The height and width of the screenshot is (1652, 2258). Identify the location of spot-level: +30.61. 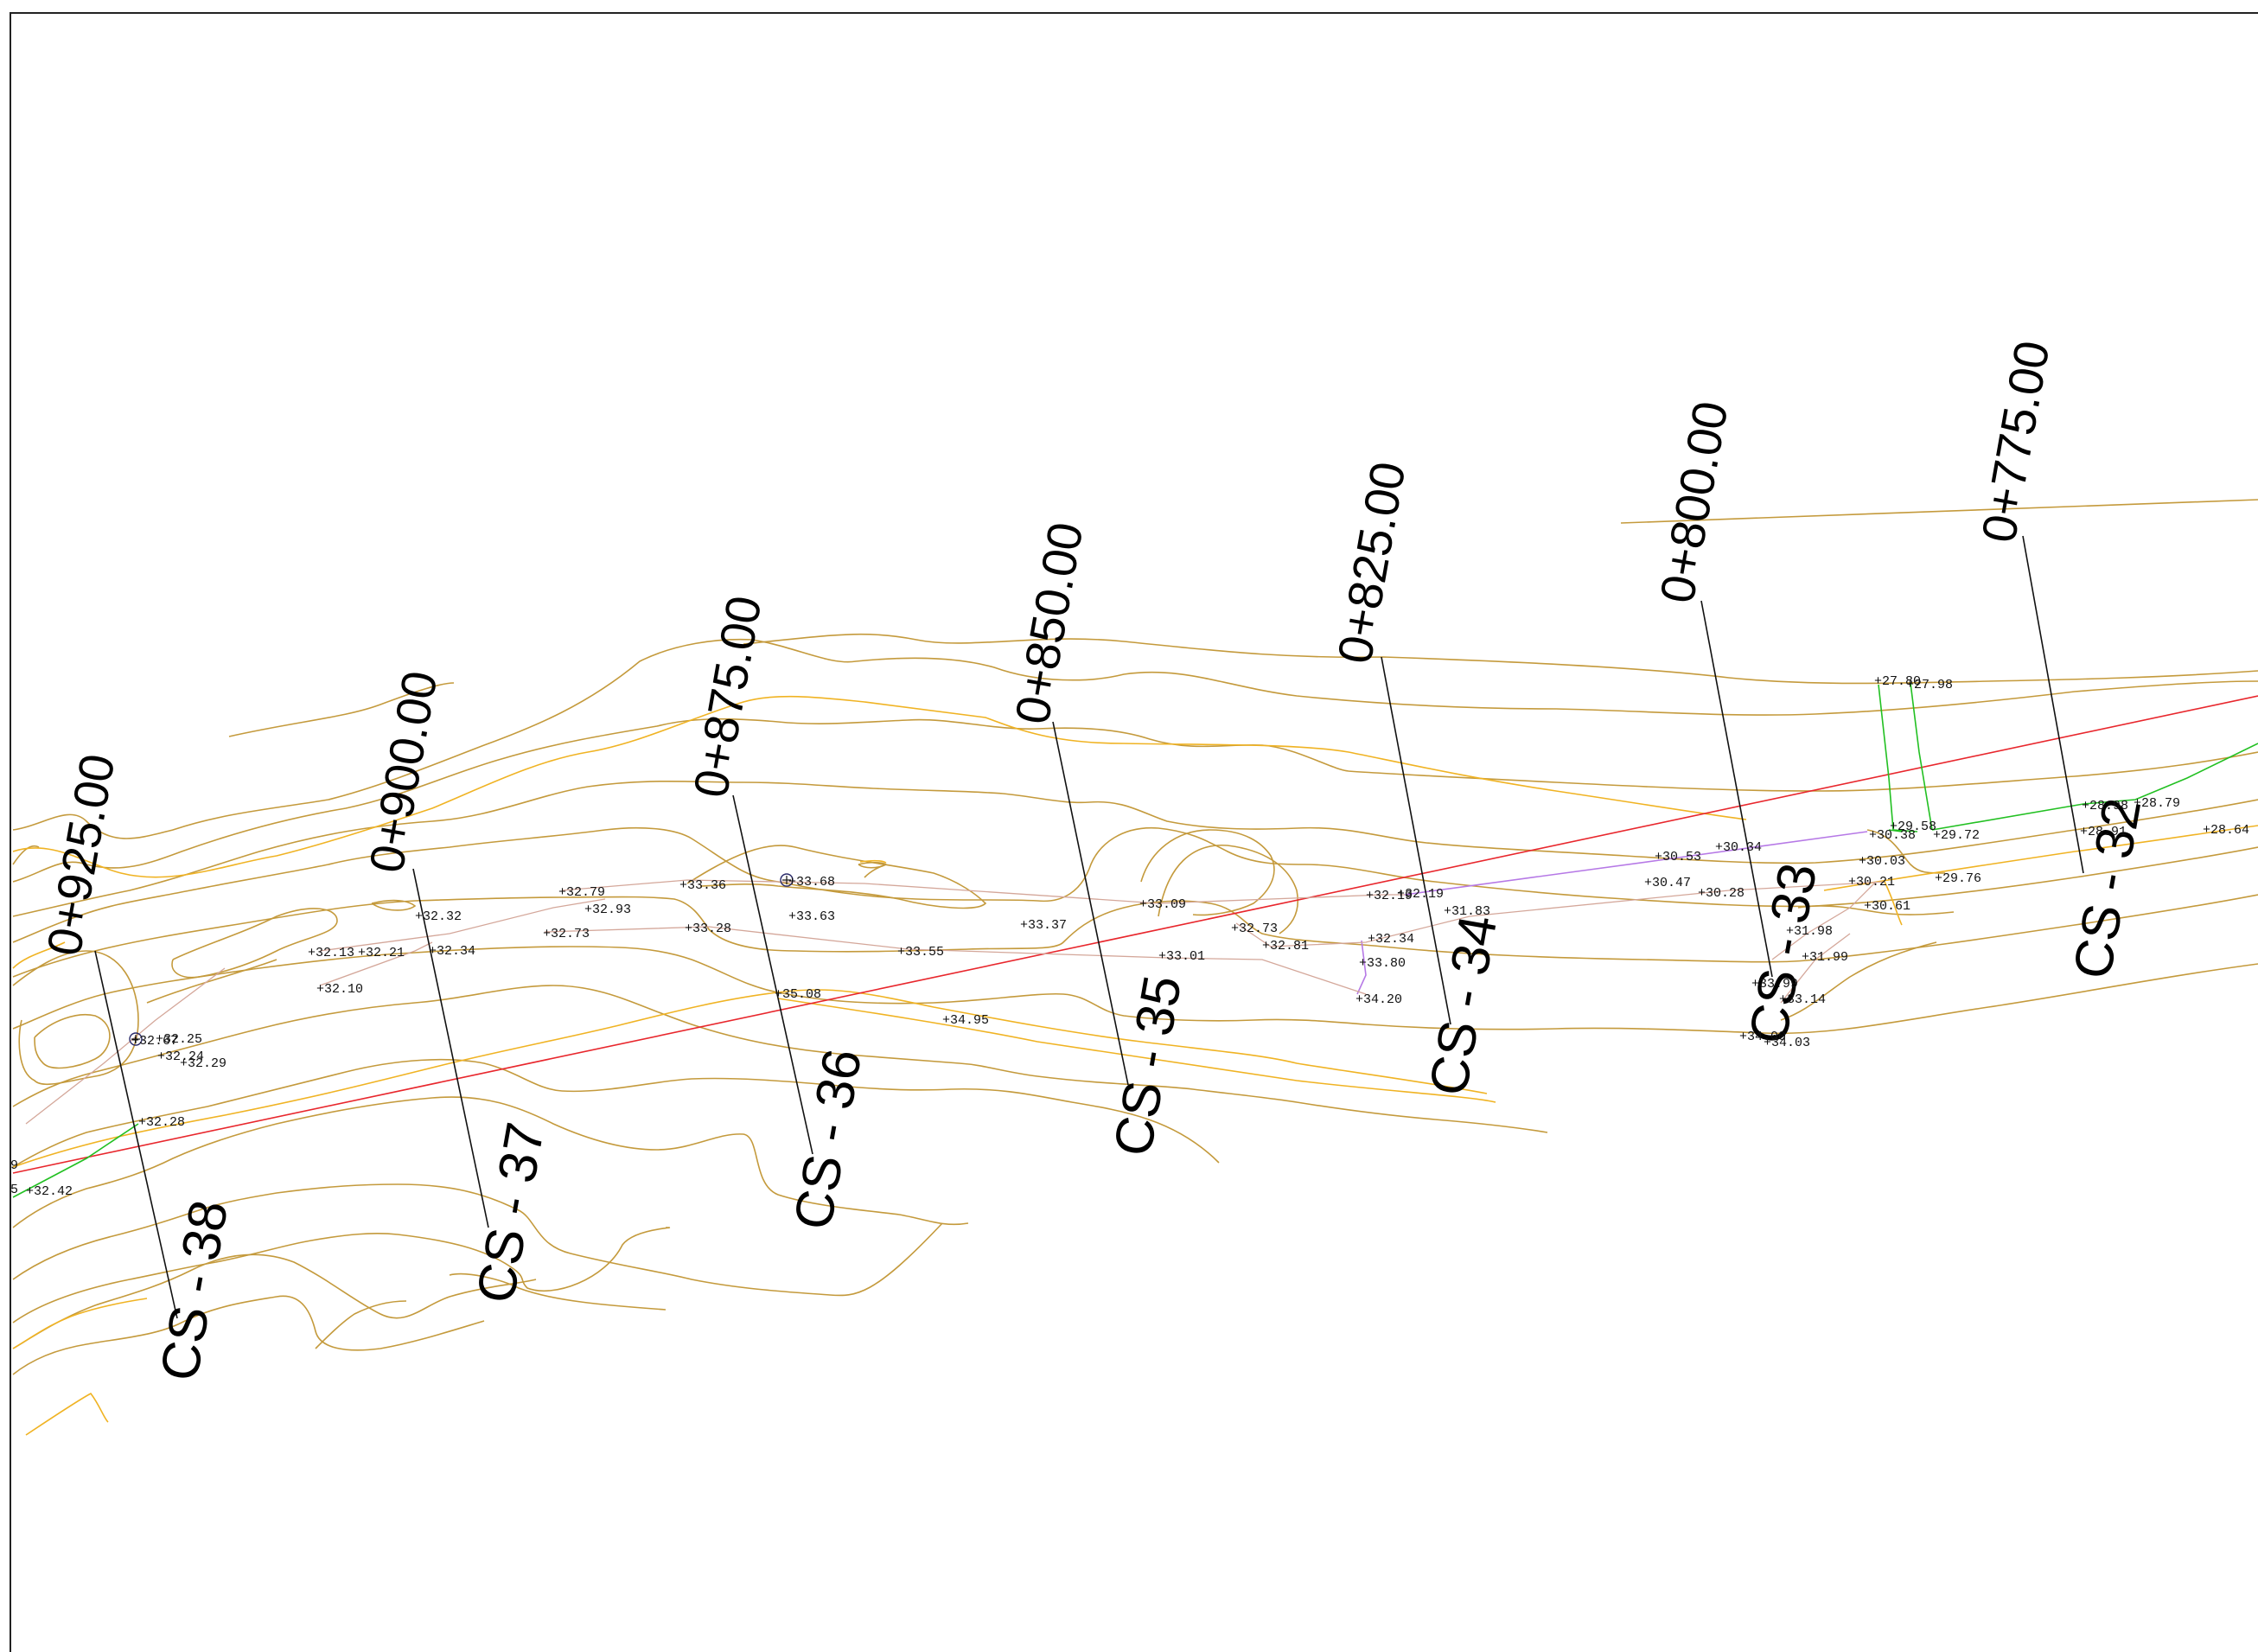
(1887, 907).